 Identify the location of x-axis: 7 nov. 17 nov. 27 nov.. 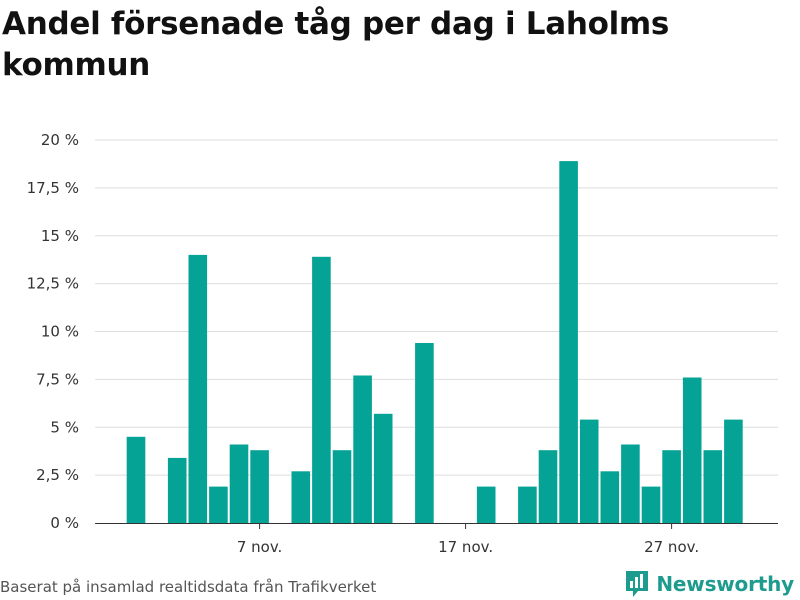
(436, 539).